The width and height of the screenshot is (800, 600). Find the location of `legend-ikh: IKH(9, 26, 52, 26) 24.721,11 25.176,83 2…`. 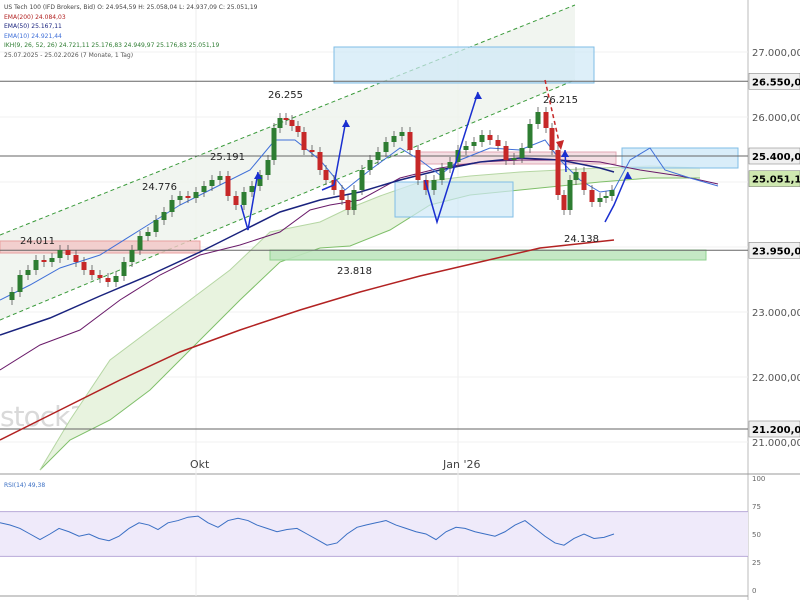

legend-ikh: IKH(9, 26, 52, 26) 24.721,11 25.176,83 2… is located at coordinates (112, 45).